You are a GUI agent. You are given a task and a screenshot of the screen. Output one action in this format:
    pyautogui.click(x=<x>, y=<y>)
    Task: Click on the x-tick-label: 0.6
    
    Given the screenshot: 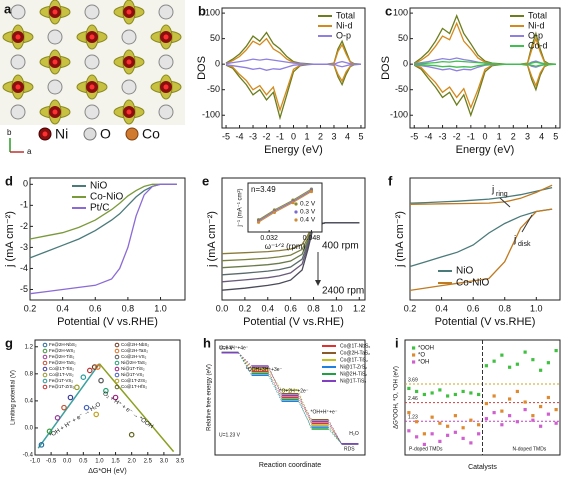 What is the action you would take?
    pyautogui.click(x=473, y=308)
    